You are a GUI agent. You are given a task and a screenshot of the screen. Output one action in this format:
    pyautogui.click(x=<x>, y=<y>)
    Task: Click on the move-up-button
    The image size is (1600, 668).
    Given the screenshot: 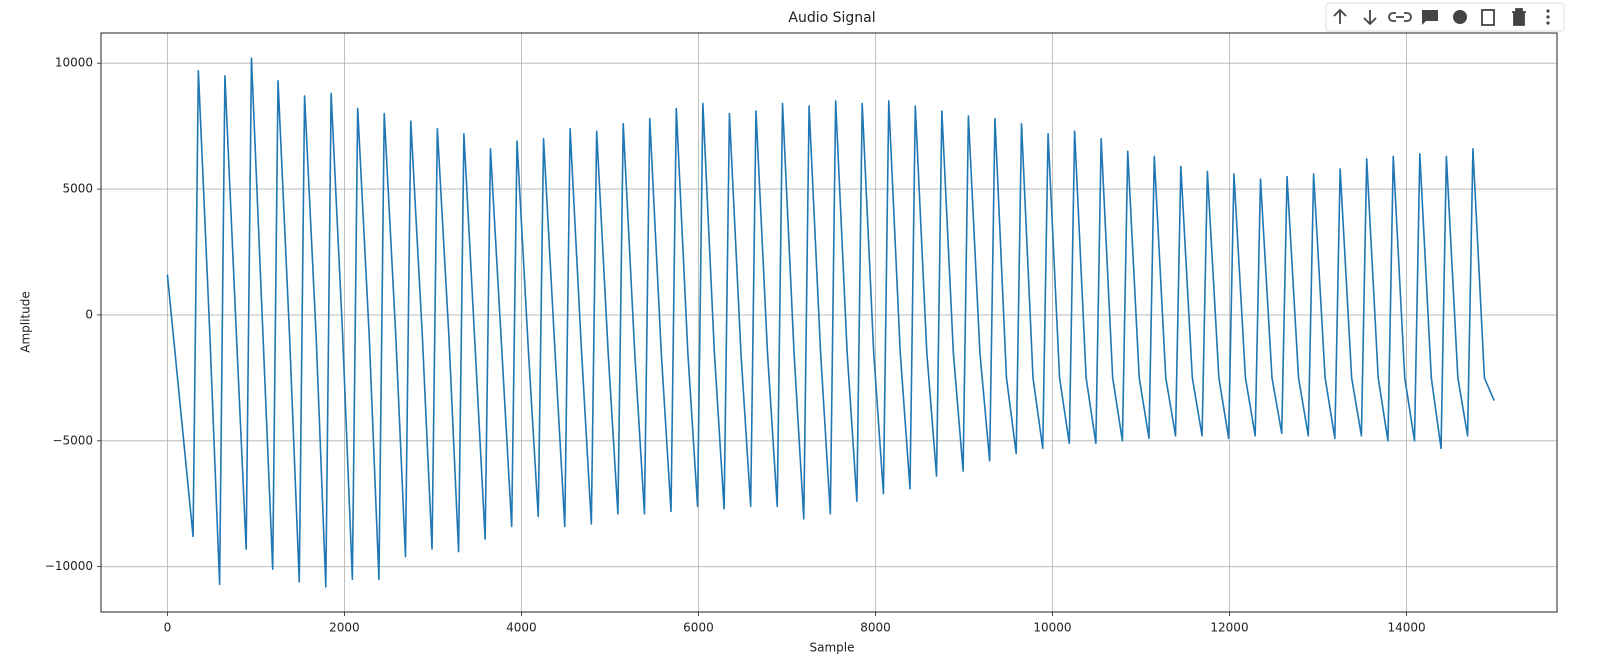 What is the action you would take?
    pyautogui.click(x=1340, y=16)
    